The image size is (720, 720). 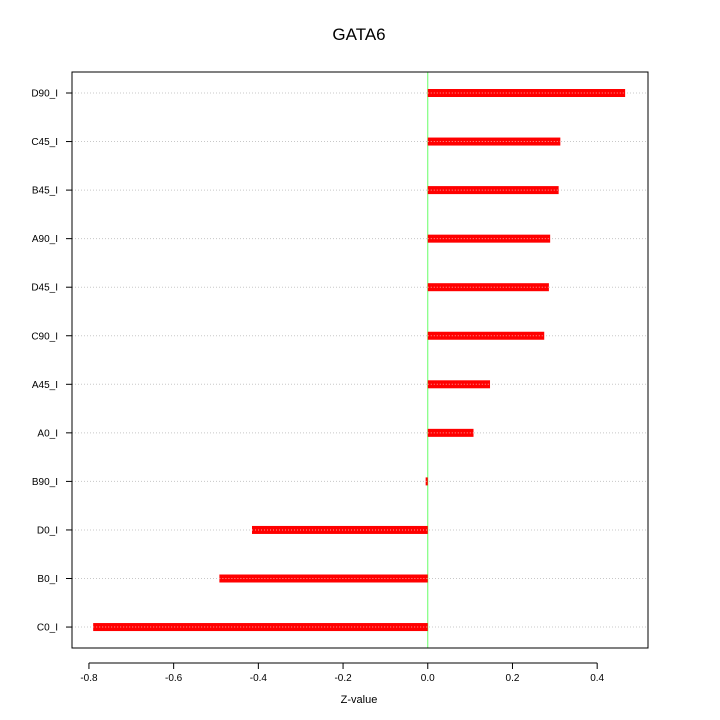 I want to click on x-axis-label: Z-value, so click(x=359, y=700).